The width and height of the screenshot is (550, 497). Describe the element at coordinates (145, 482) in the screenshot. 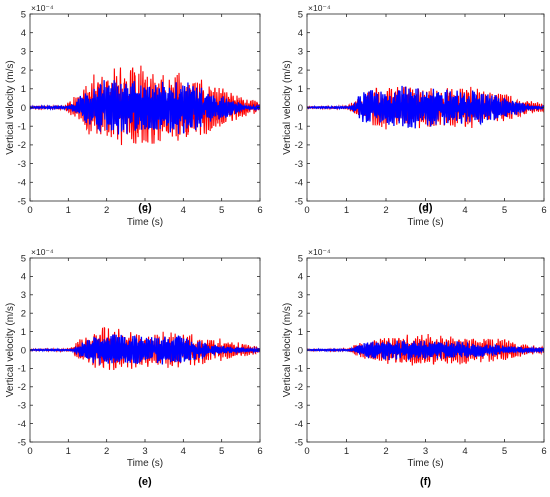

I see `panel-label: (e)` at that location.